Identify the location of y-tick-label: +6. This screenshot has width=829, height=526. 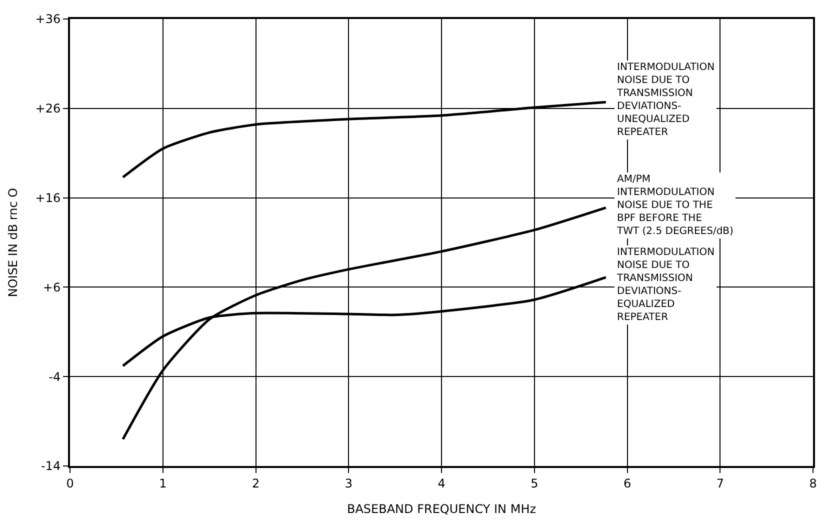
(51, 287).